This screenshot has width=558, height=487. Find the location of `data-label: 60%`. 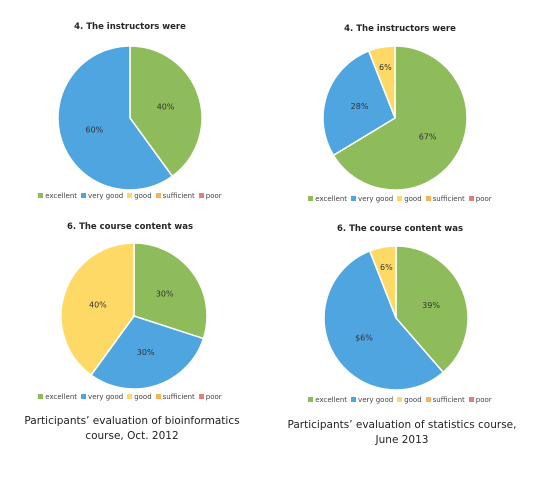

data-label: 60% is located at coordinates (95, 130).